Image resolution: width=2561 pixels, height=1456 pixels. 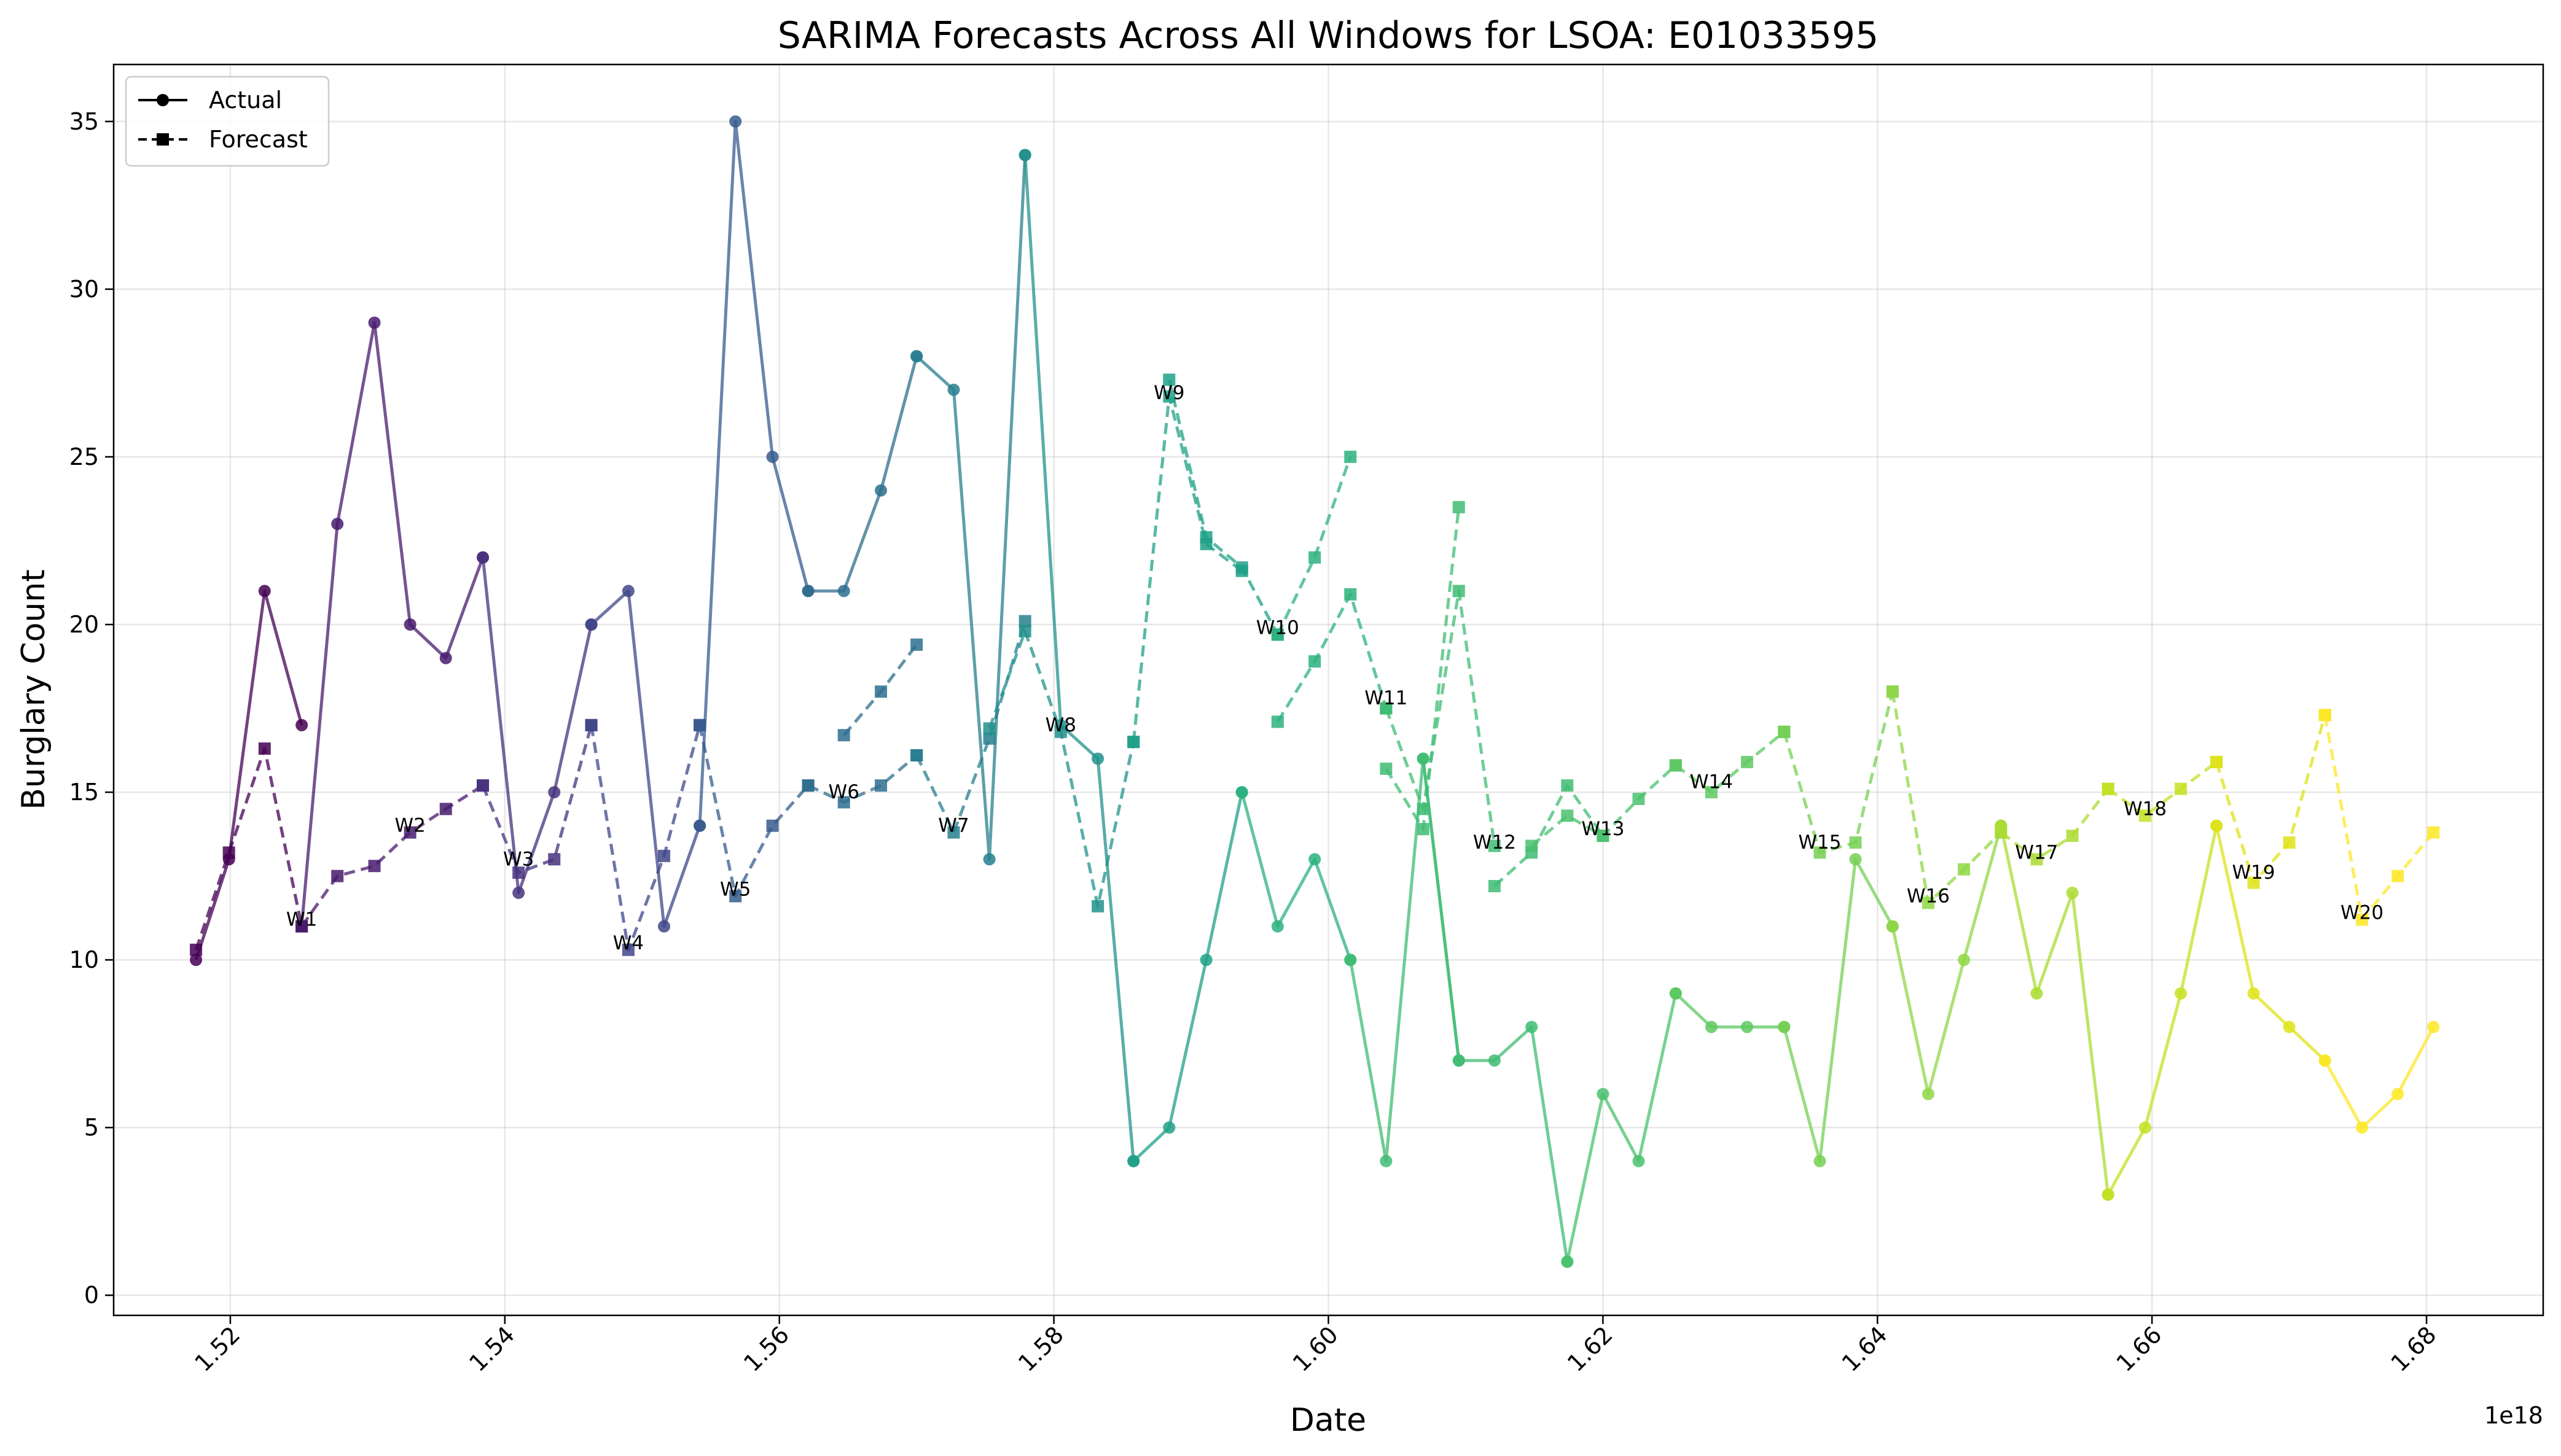 What do you see at coordinates (33, 689) in the screenshot?
I see `y-axis-label: Burglary Count` at bounding box center [33, 689].